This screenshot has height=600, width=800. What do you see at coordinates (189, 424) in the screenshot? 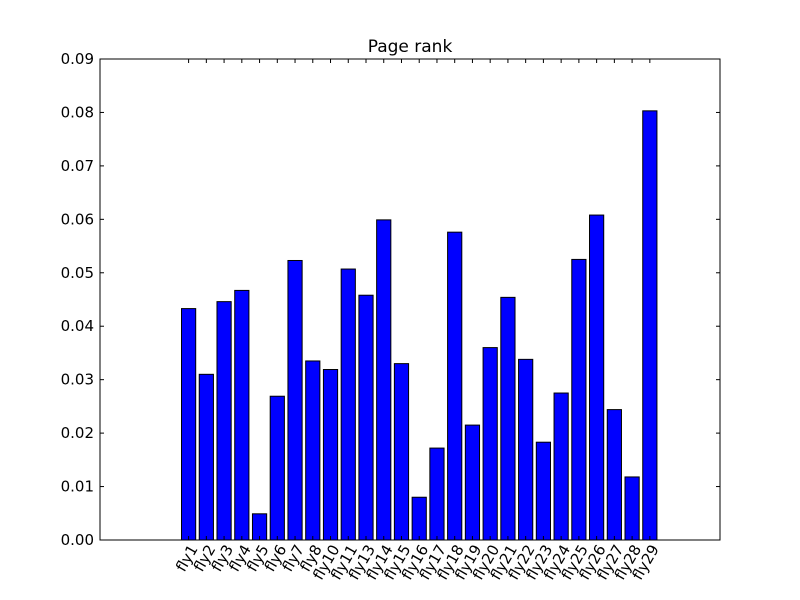
I see `bar-fly1` at bounding box center [189, 424].